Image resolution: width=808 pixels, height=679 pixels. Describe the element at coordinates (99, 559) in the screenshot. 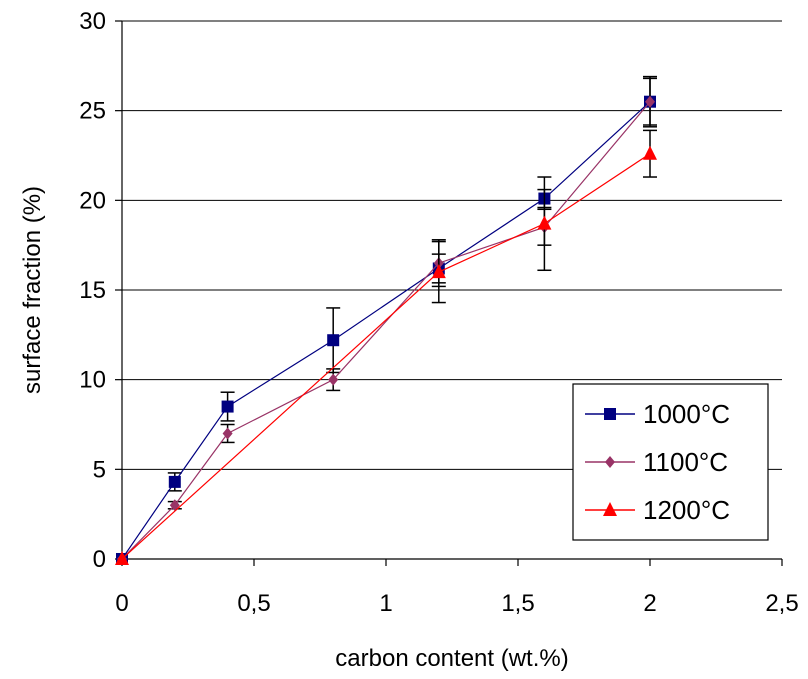

I see `y-tick-label: 0` at that location.